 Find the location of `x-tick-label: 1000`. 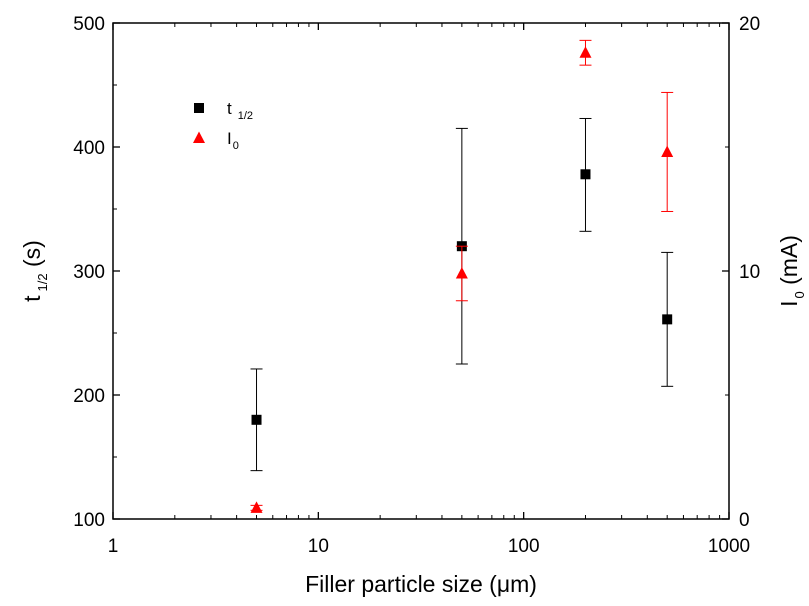

x-tick-label: 1000 is located at coordinates (729, 546).